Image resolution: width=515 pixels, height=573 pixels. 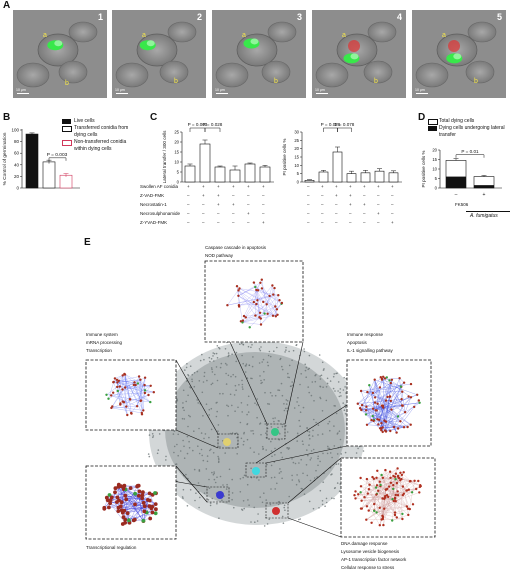 I want to click on term: mRNA processing, so click(x=104, y=342).